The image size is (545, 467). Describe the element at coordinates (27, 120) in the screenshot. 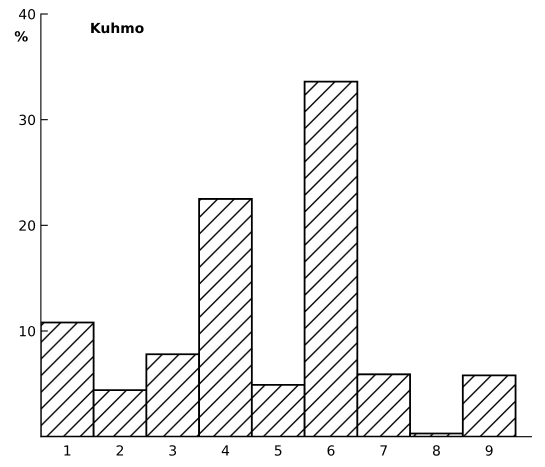

I see `y-tick-label: 30` at that location.